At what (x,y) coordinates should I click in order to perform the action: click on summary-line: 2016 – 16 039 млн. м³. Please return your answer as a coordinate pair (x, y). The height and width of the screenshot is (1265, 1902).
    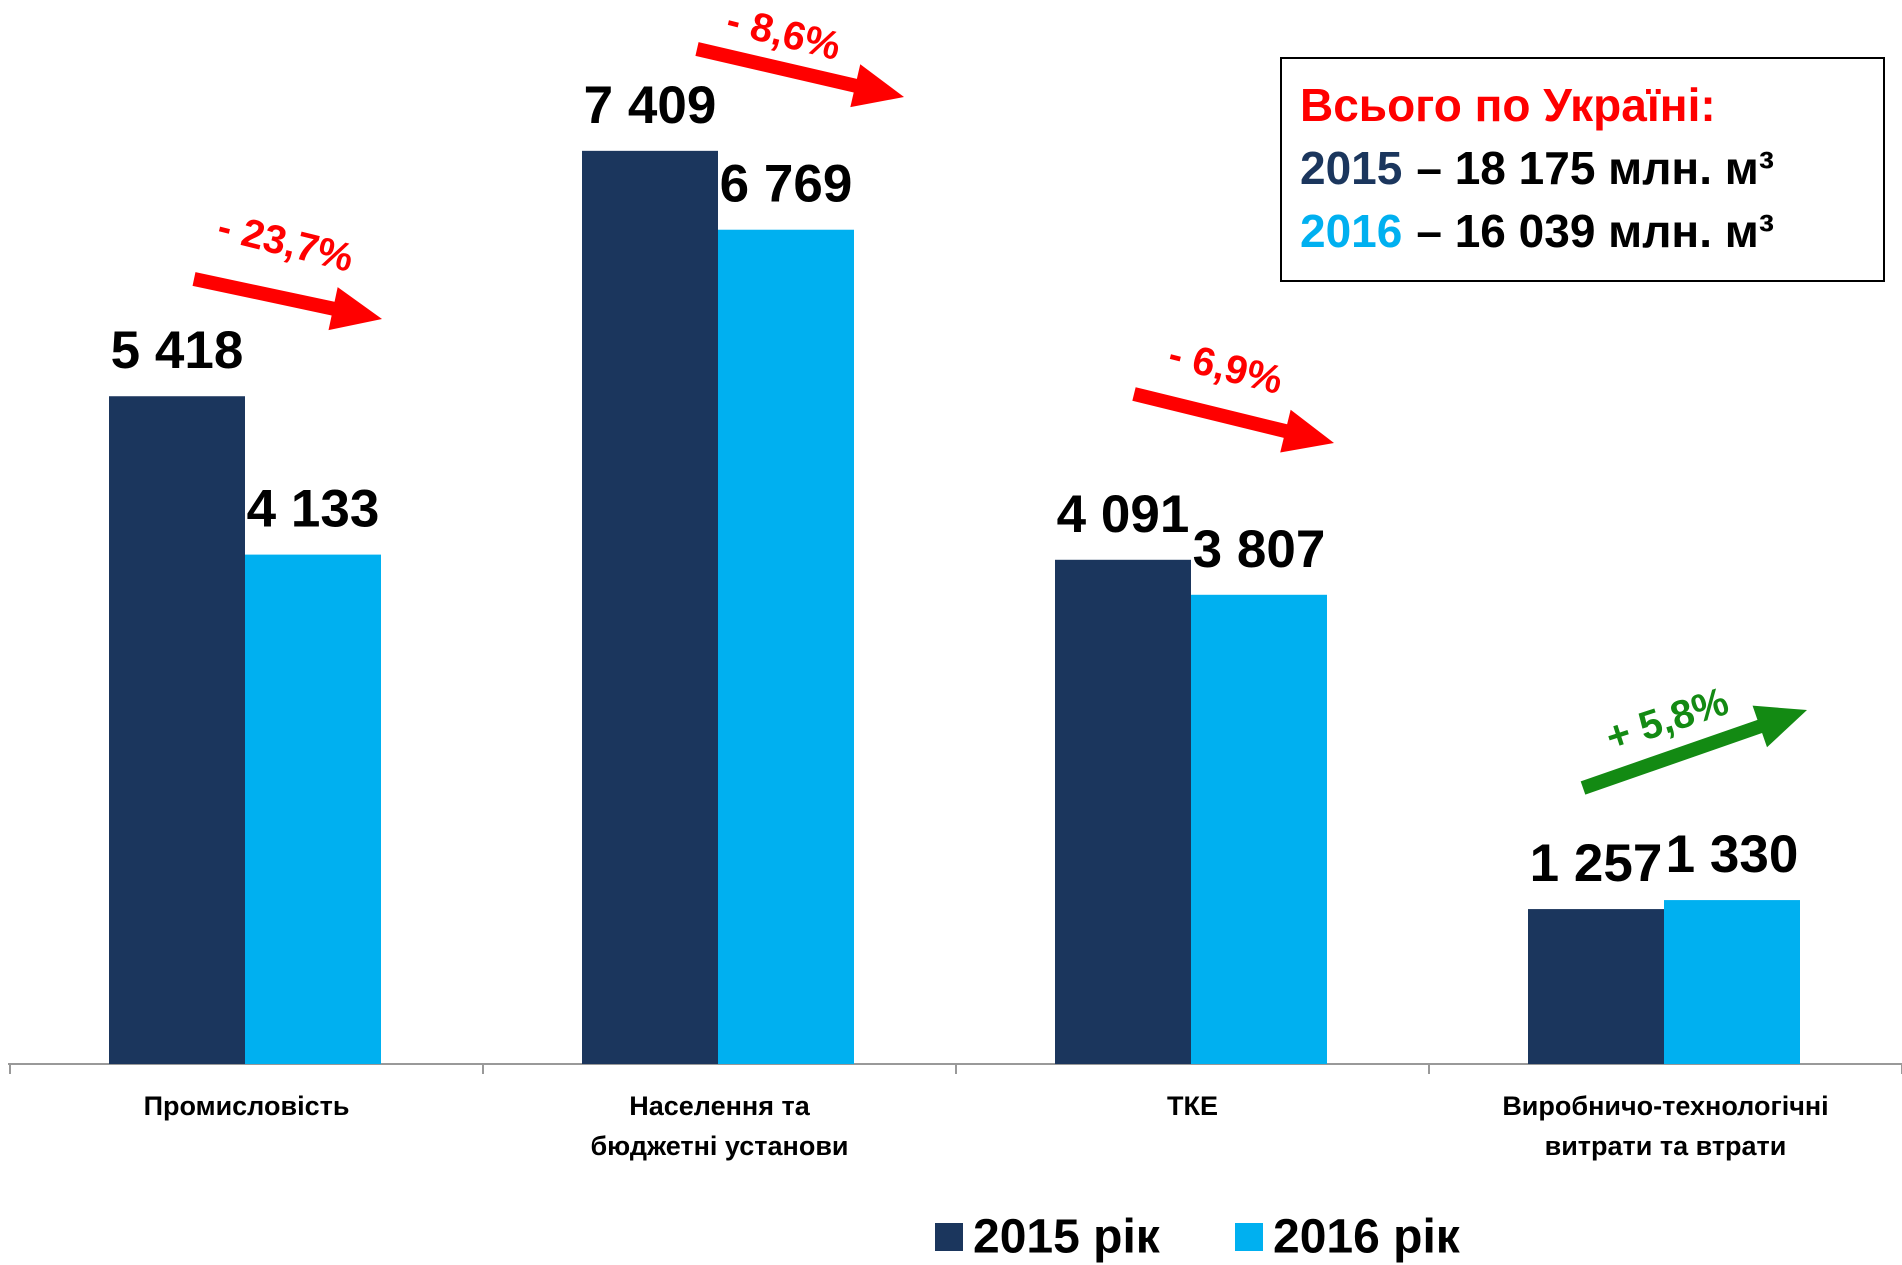
    Looking at the image, I should click on (1537, 231).